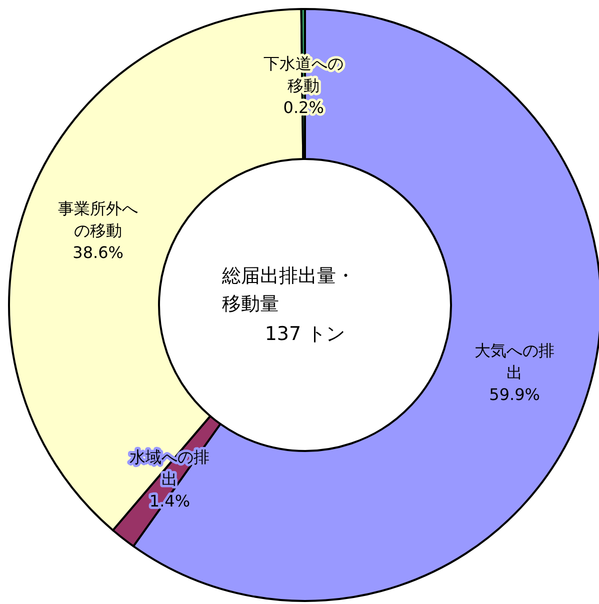 The height and width of the screenshot is (604, 599). What do you see at coordinates (98, 219) in the screenshot?
I see `slice-label: 事業所外への移動` at bounding box center [98, 219].